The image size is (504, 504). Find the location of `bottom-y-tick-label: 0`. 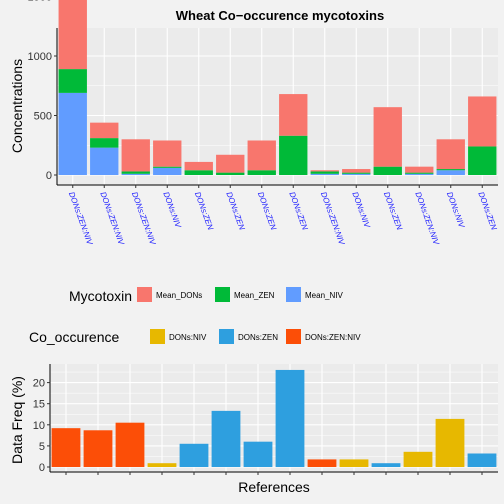

bottom-y-tick-label: 0 is located at coordinates (42, 468).